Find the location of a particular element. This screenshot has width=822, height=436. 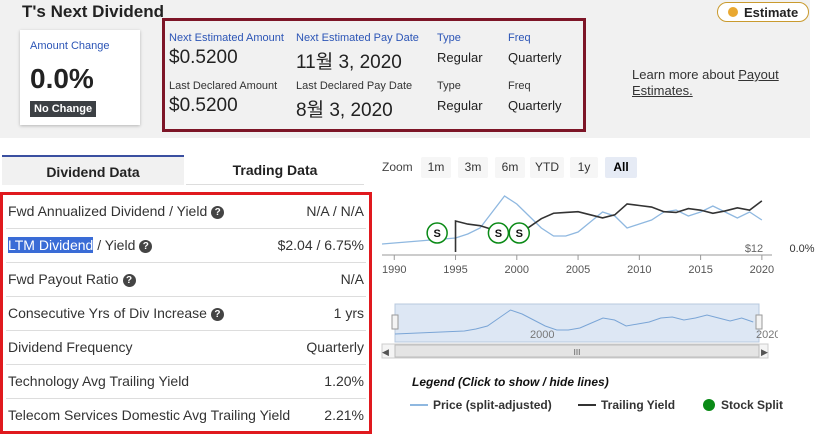

tab-trading-data: Trading Data is located at coordinates (275, 170).